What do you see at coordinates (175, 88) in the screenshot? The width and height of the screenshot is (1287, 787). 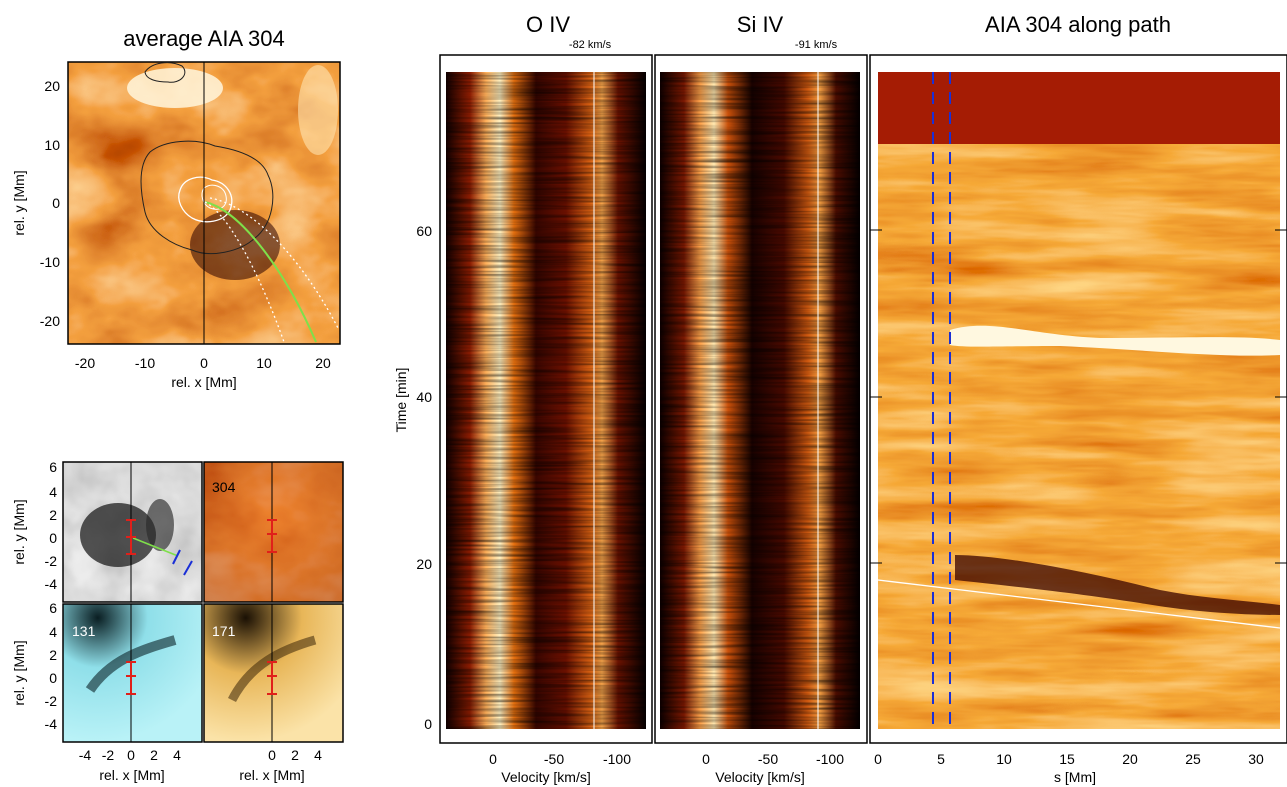 I see `avg-bright-patch` at bounding box center [175, 88].